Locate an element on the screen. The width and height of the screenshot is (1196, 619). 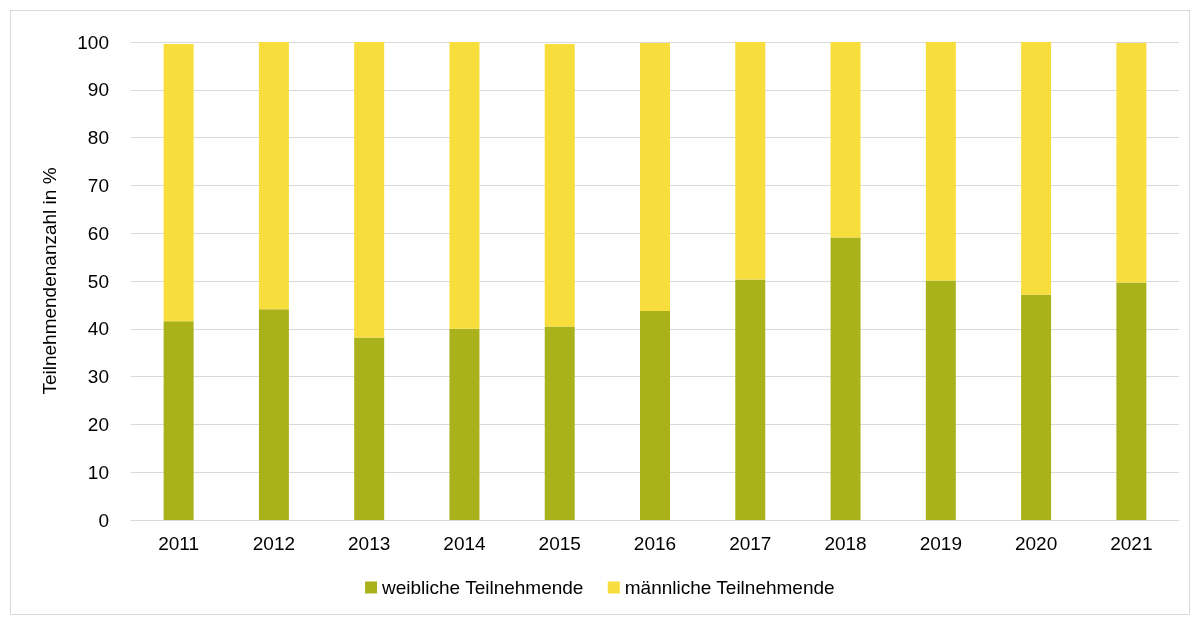
x-tick-label: 2017 is located at coordinates (750, 543).